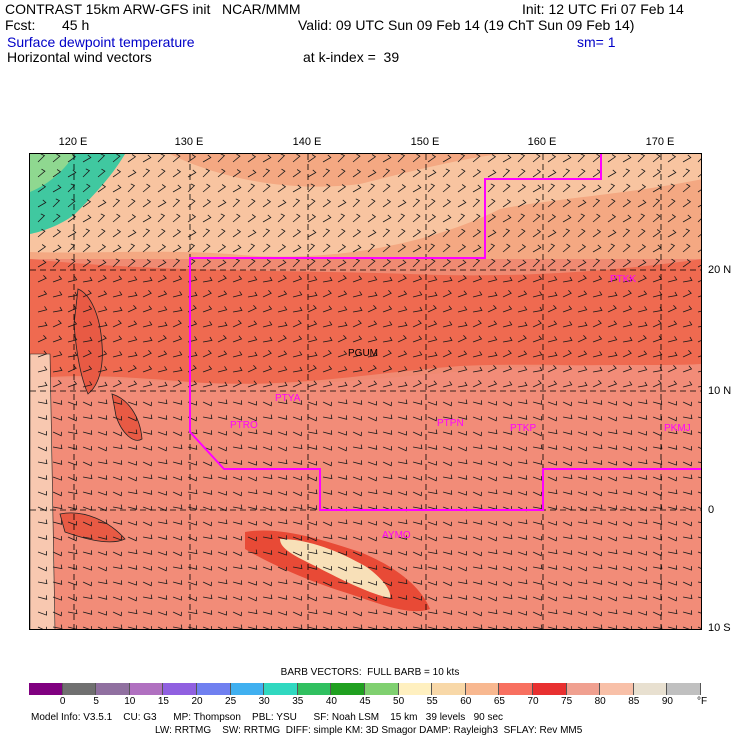  What do you see at coordinates (335, 568) in the screenshot?
I see `new-guinea-highlands` at bounding box center [335, 568].